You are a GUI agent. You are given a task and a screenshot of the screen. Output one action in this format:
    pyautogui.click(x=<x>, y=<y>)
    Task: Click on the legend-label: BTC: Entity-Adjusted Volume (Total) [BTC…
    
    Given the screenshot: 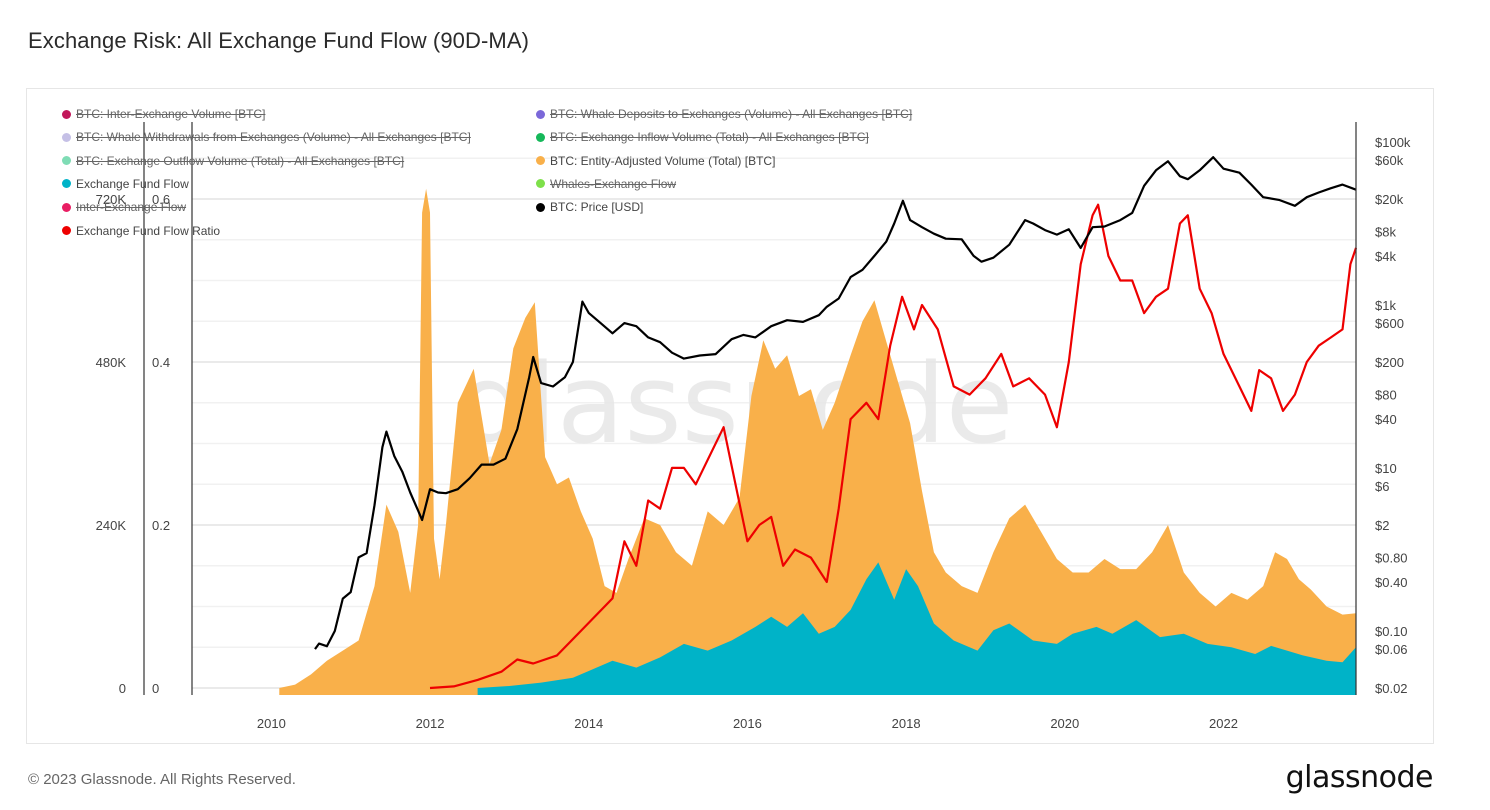 What is the action you would take?
    pyautogui.click(x=663, y=160)
    